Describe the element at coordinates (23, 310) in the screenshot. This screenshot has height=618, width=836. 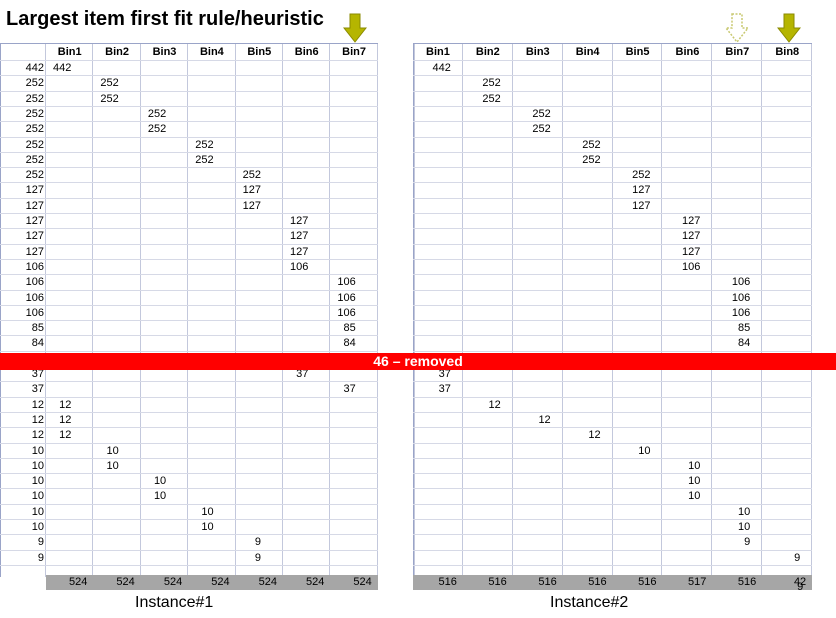
I see `item-column` at that location.